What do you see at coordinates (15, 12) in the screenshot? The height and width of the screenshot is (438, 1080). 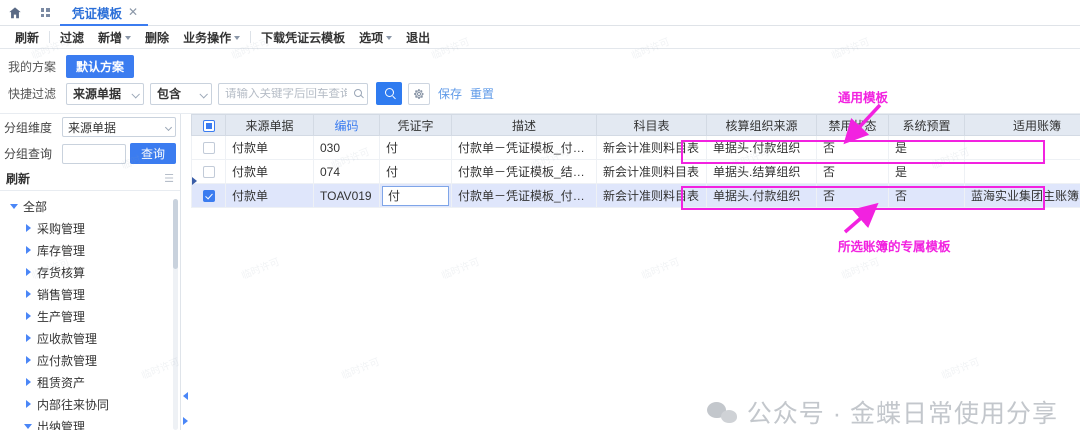 I see `home-icon` at bounding box center [15, 12].